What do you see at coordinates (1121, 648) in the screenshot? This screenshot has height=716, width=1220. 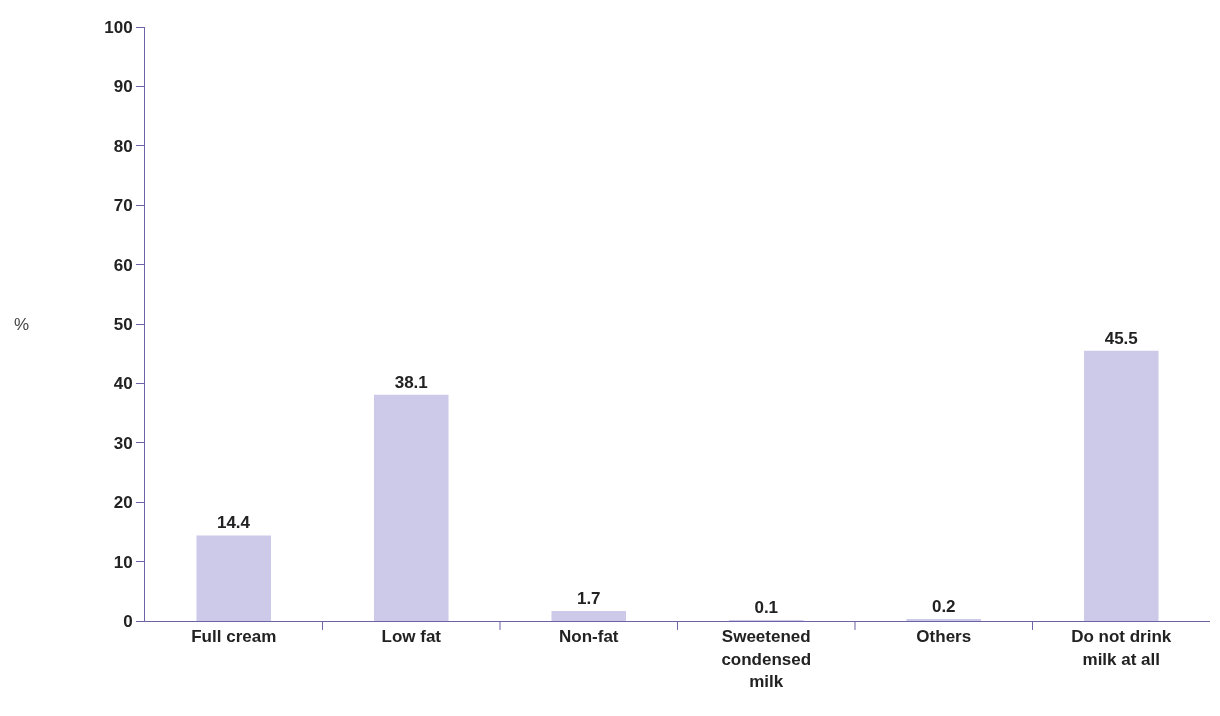 I see `x-tick-label: Do not drink milk at all` at bounding box center [1121, 648].